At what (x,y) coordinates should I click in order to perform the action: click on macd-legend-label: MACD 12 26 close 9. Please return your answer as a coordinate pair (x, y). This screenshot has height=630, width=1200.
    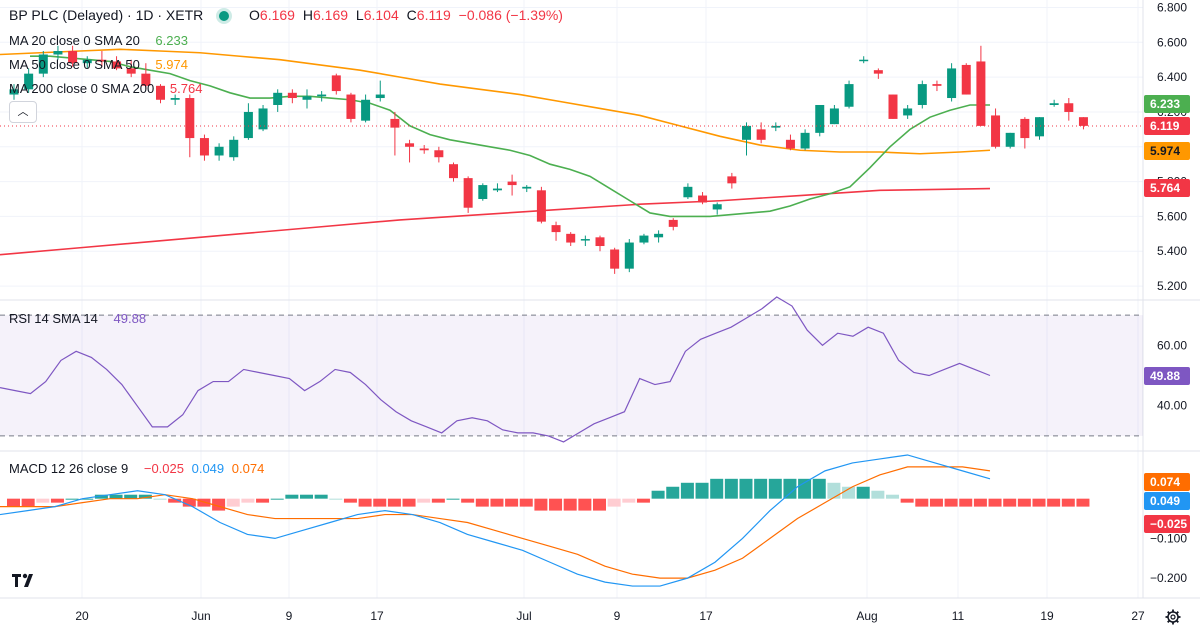
    Looking at the image, I should click on (69, 468).